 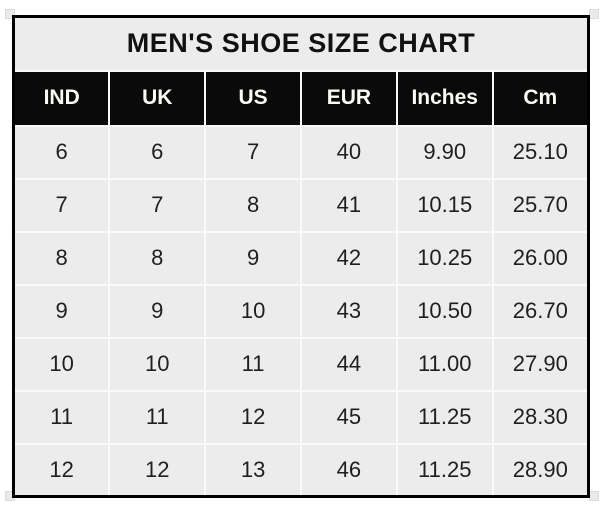 What do you see at coordinates (540, 417) in the screenshot?
I see `size-cell: 28.30` at bounding box center [540, 417].